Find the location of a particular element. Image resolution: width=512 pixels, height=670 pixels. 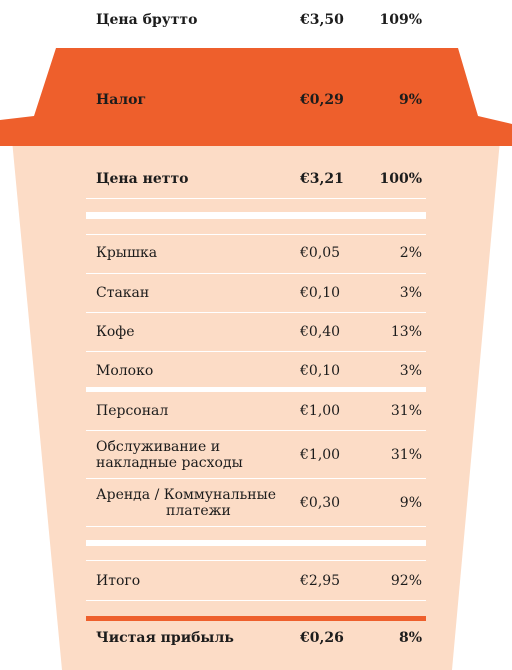

row-percent: 109% is located at coordinates (400, 20).